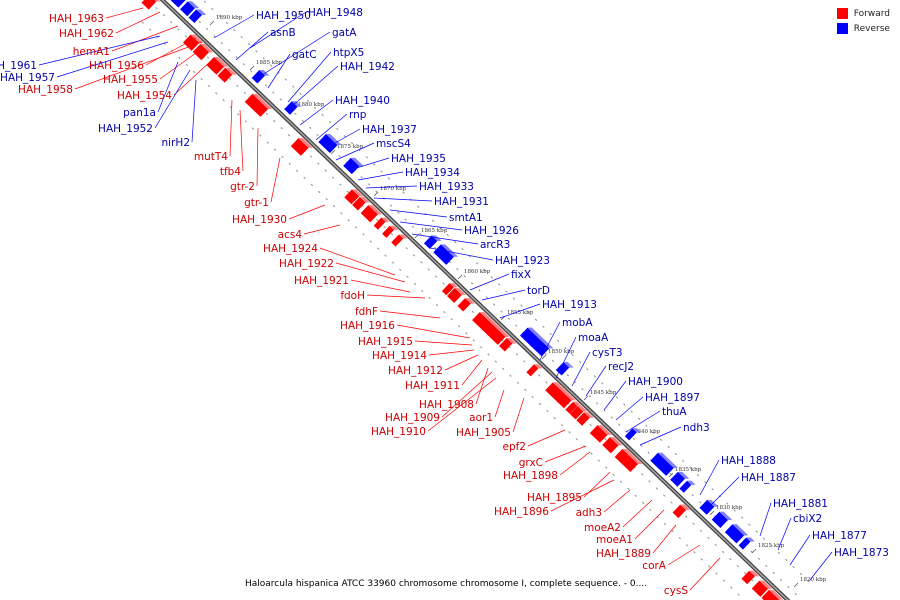 The width and height of the screenshot is (900, 600). What do you see at coordinates (461, 202) in the screenshot?
I see `reverse-gene-label: HAH_1931` at bounding box center [461, 202].